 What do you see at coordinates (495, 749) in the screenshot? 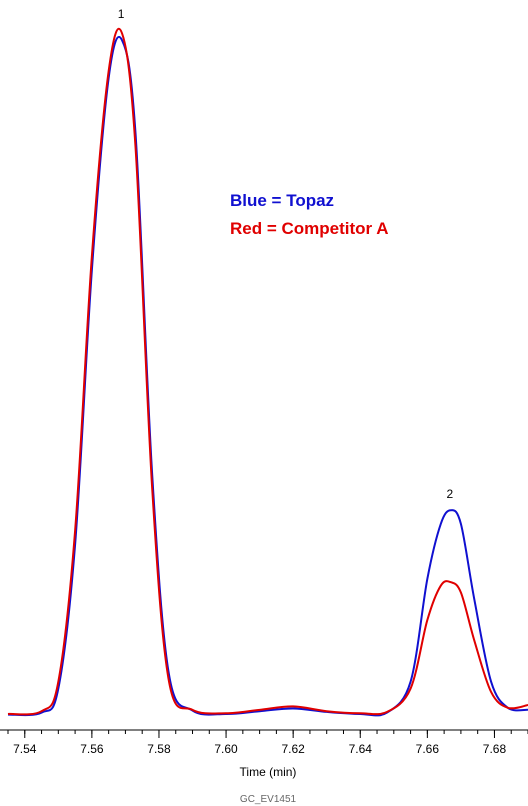
I see `x-tick-label: 7.68` at bounding box center [495, 749].